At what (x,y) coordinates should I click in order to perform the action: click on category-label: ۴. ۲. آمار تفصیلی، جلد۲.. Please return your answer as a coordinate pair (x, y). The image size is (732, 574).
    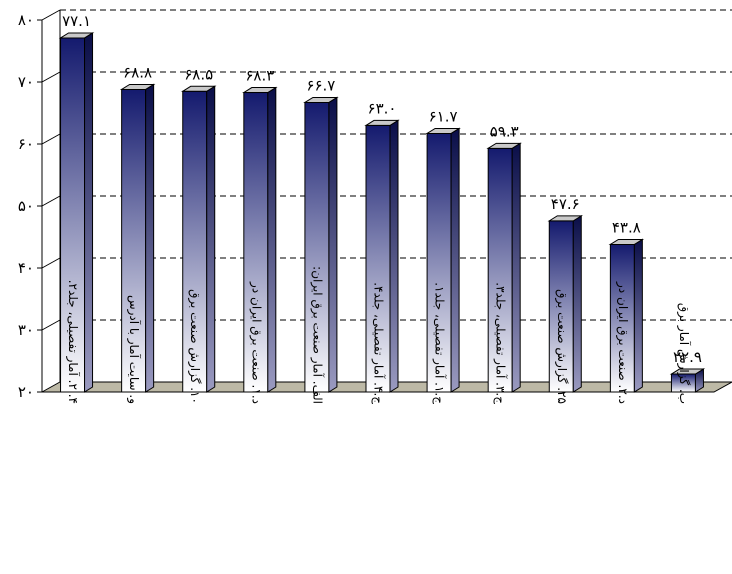
    Looking at the image, I should click on (73, 342).